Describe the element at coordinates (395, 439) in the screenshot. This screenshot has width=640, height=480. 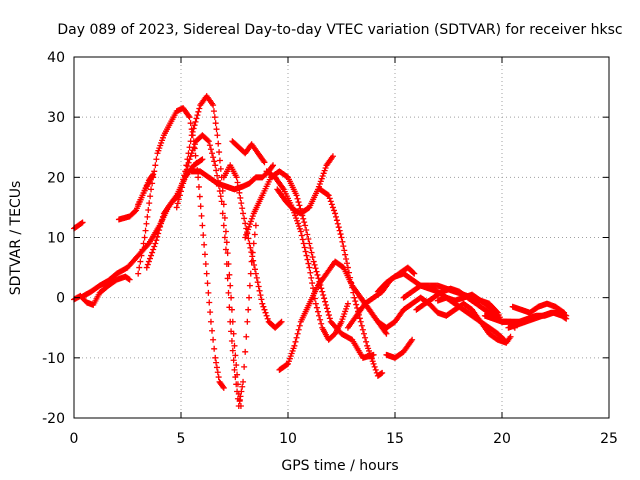
I see `x-tick-label: 15` at that location.